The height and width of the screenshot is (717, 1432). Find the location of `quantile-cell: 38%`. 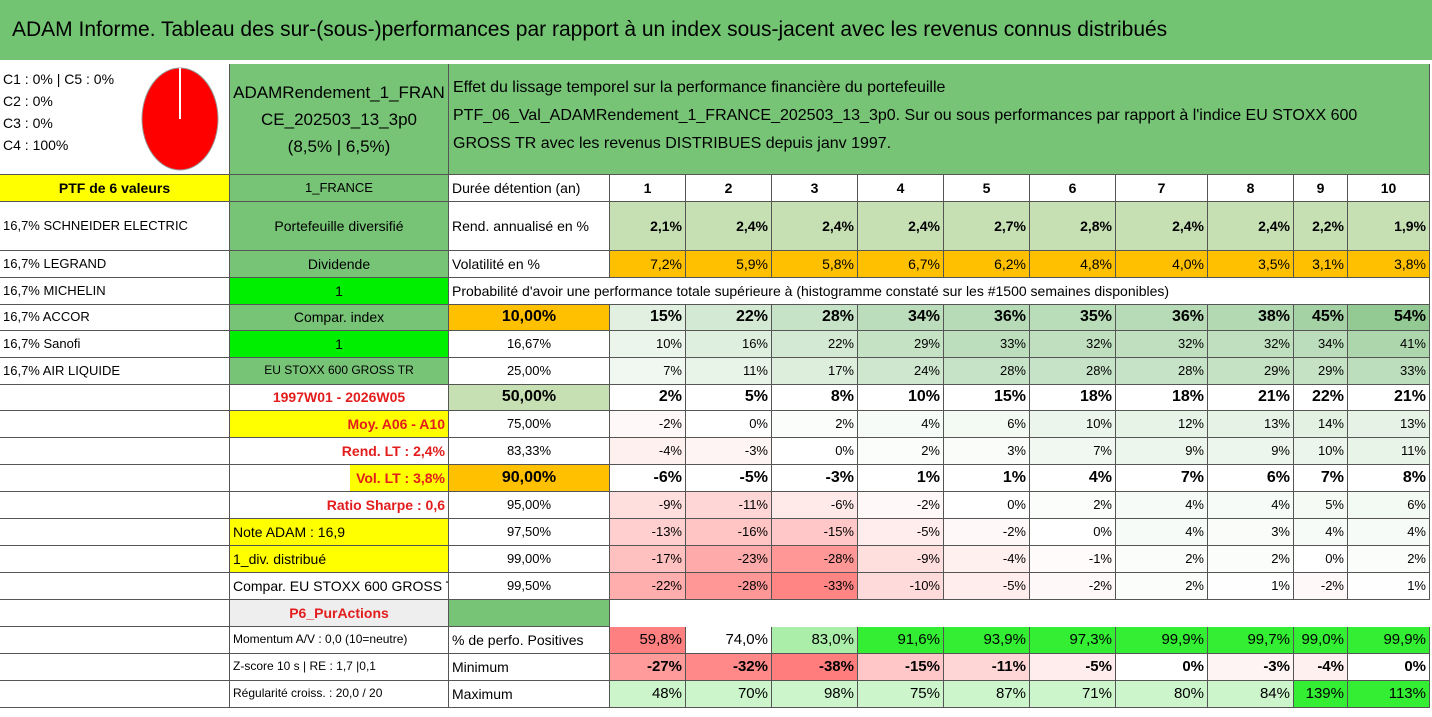

quantile-cell: 38% is located at coordinates (1251, 318).